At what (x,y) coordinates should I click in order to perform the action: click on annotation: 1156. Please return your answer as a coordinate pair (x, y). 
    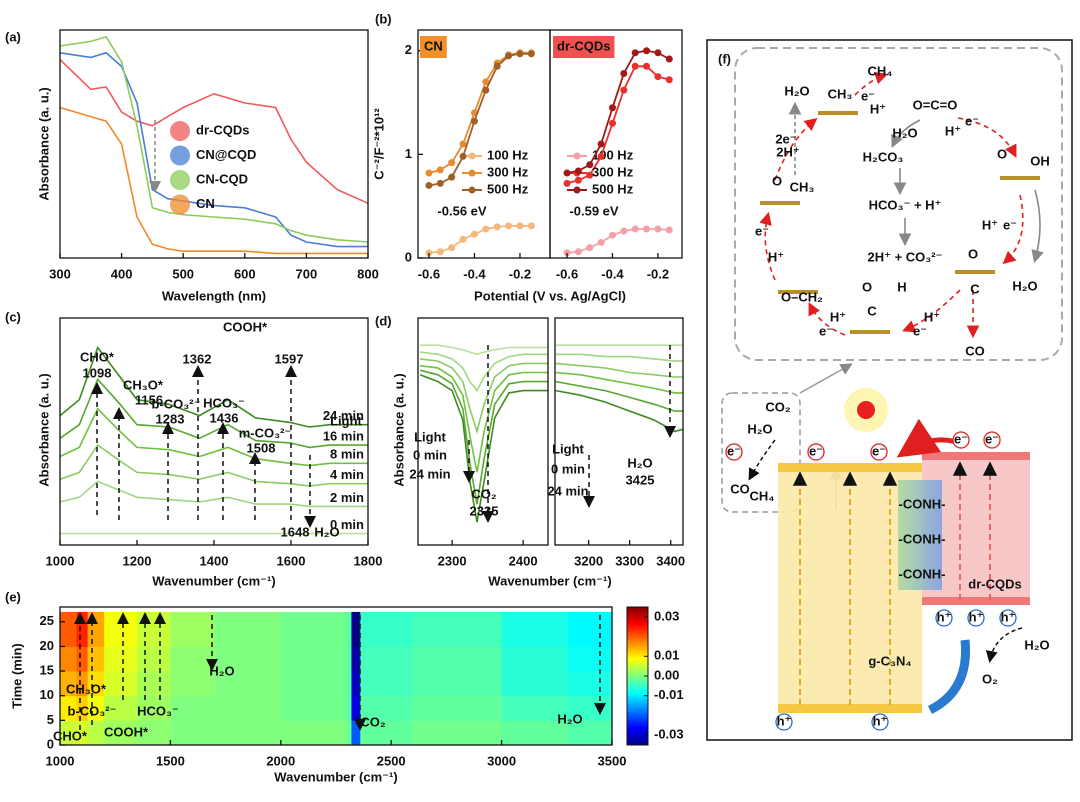
    Looking at the image, I should click on (149, 399).